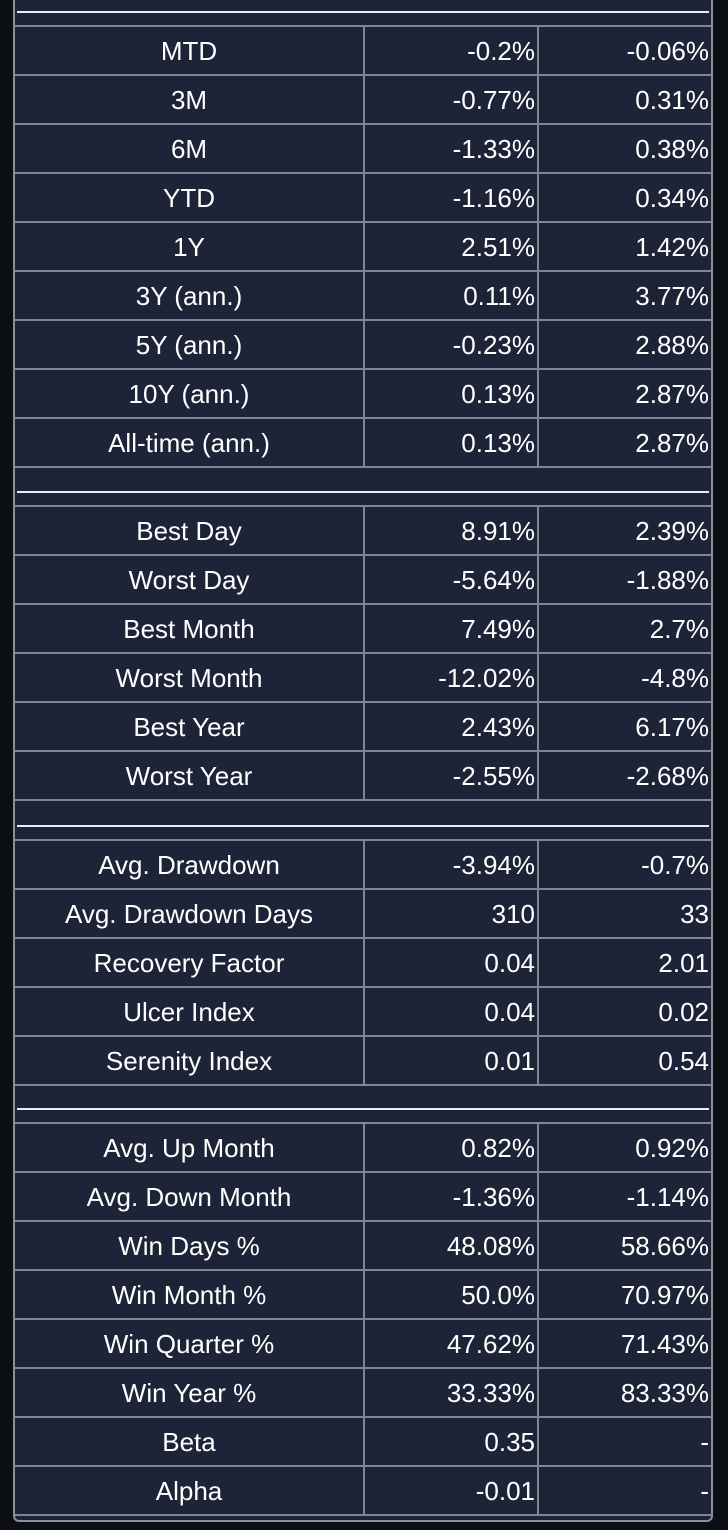 This screenshot has height=1530, width=728. What do you see at coordinates (624, 530) in the screenshot?
I see `benchmark-value: 2.39%` at bounding box center [624, 530].